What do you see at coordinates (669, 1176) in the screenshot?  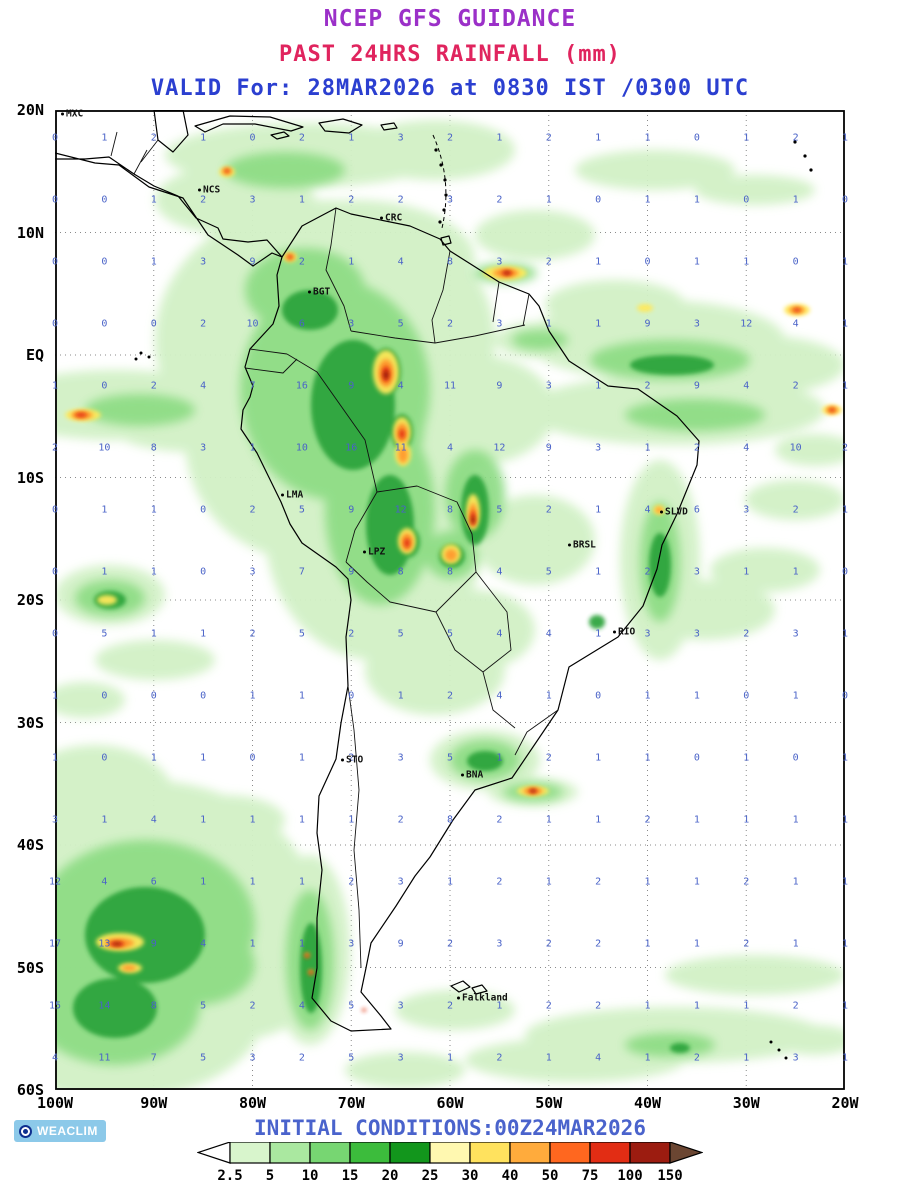 I see `svg-text: 150` at bounding box center [669, 1176].